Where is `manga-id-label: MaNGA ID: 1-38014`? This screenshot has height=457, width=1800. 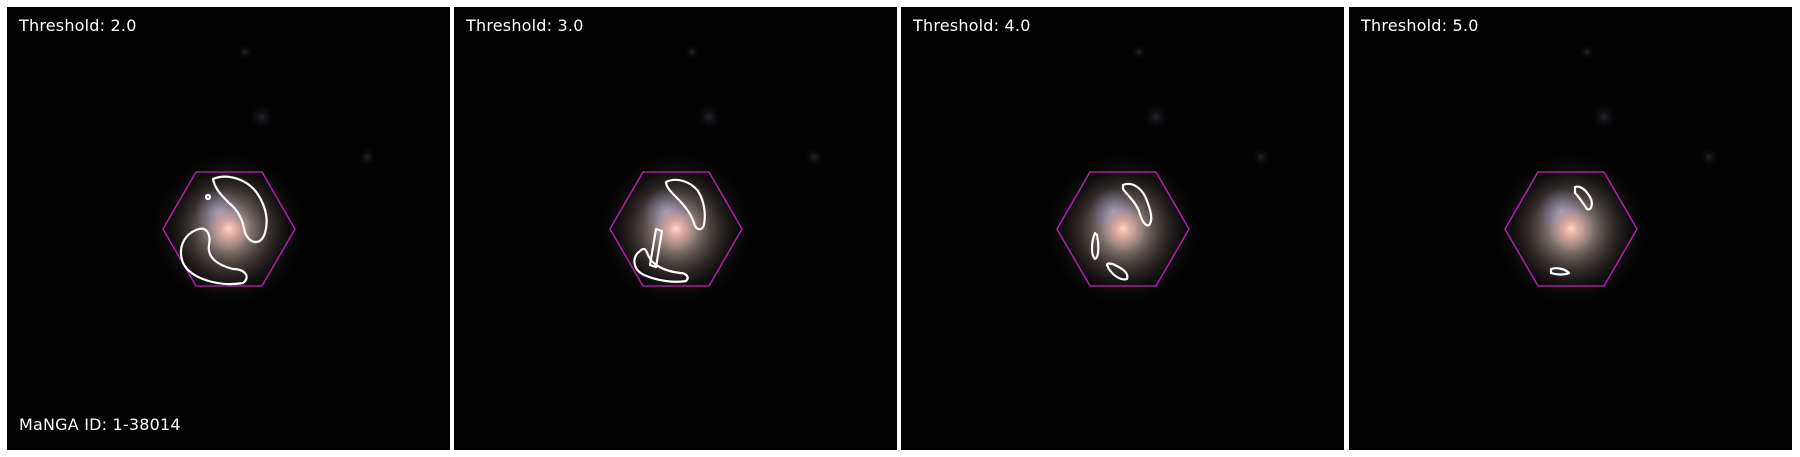
manga-id-label: MaNGA ID: 1-38014 is located at coordinates (100, 424).